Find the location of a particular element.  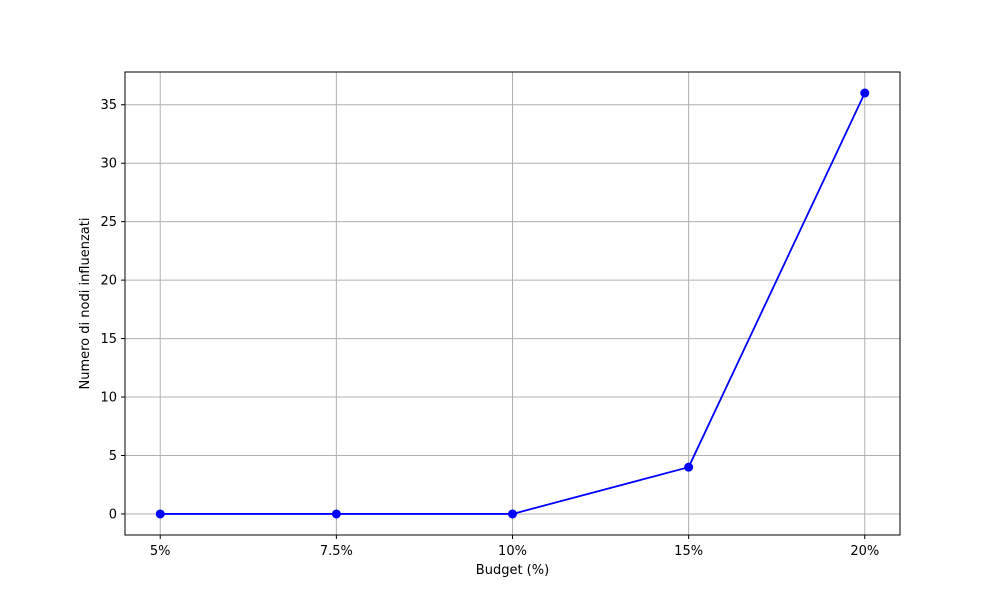

y-tick-label: 5 is located at coordinates (113, 456).